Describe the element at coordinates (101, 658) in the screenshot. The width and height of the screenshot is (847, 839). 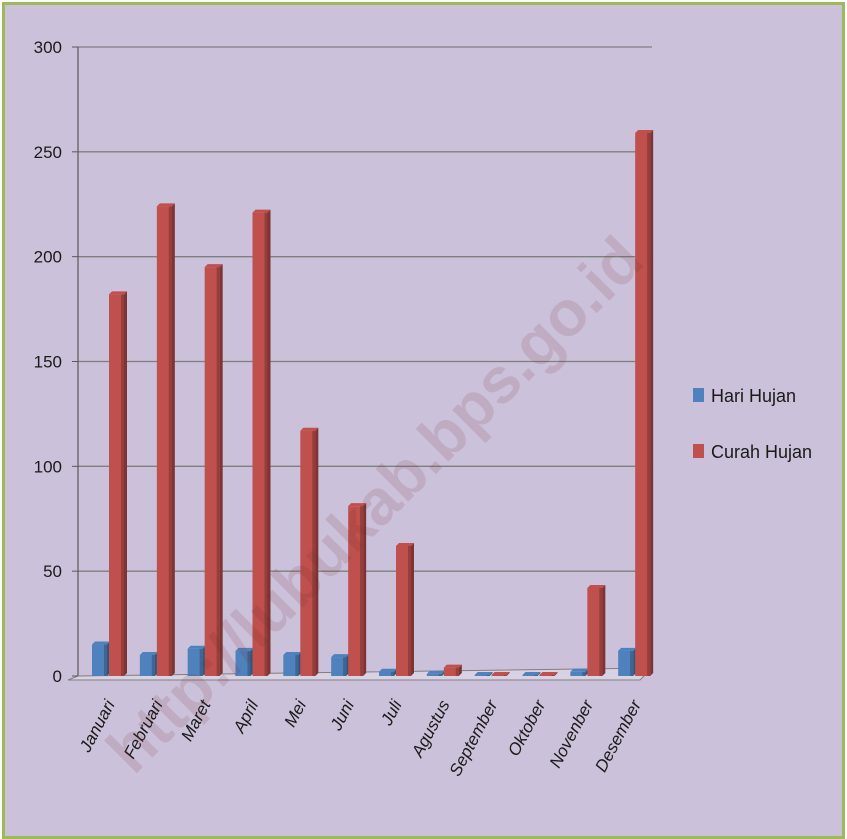
I see `bar-hari-hujan-januari` at that location.